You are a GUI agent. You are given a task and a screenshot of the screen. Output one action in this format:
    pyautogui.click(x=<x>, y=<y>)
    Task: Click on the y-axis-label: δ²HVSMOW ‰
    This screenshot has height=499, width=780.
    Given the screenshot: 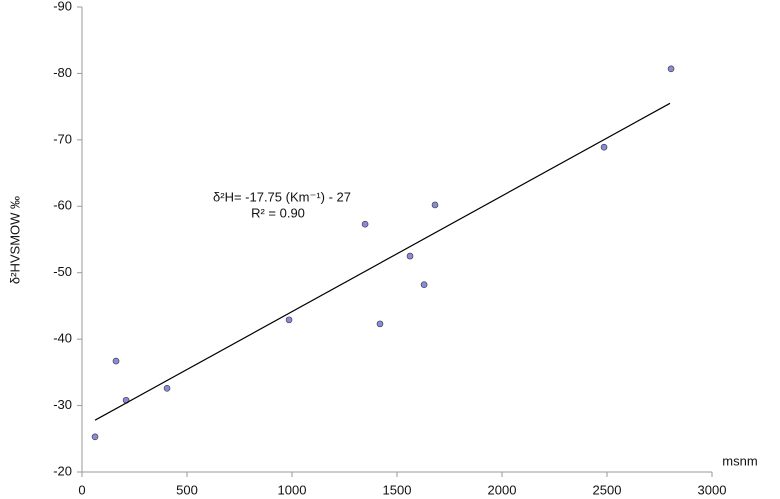 What is the action you would take?
    pyautogui.click(x=14, y=240)
    